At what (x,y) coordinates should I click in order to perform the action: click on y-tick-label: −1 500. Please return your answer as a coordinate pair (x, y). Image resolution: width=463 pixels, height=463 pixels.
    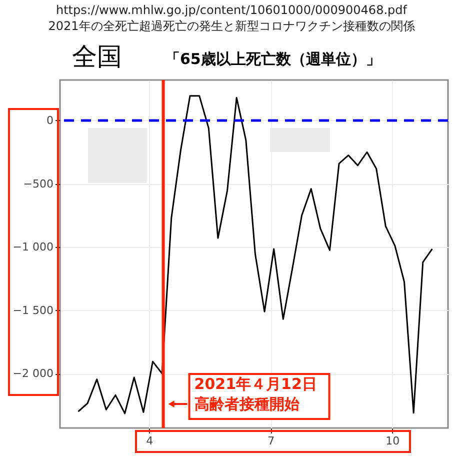
    Looking at the image, I should click on (33, 310).